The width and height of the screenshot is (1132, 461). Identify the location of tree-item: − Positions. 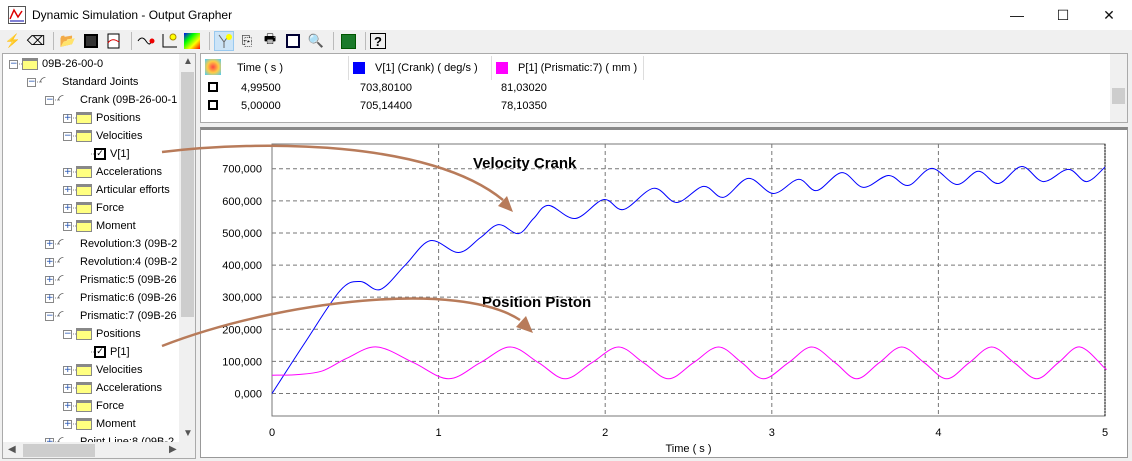
(102, 334).